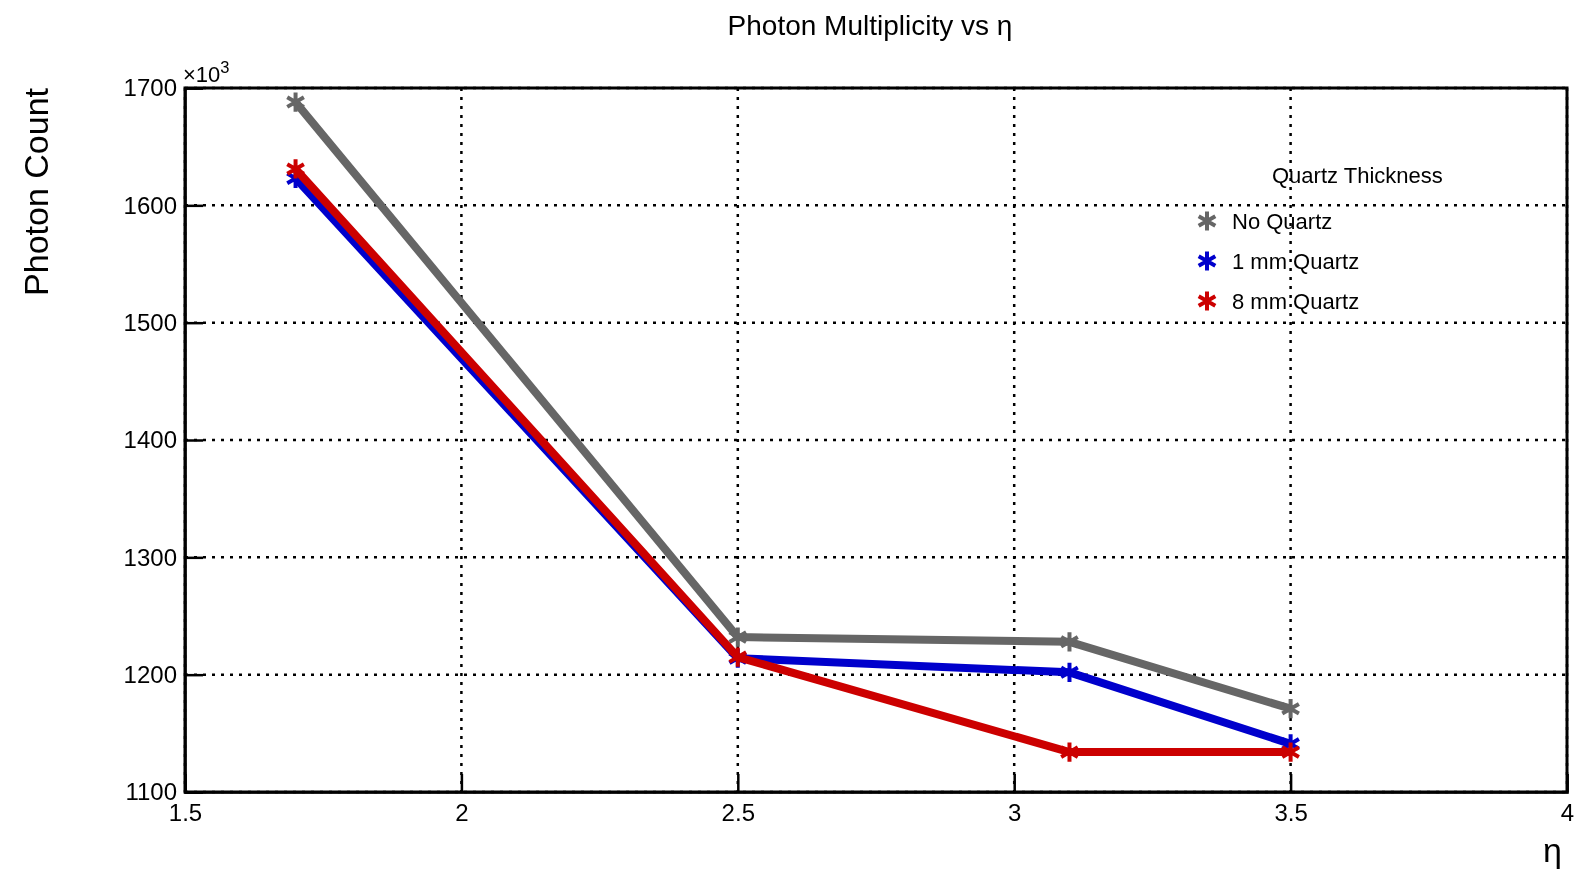 The height and width of the screenshot is (880, 1588). I want to click on x-axis-title: η, so click(1552, 850).